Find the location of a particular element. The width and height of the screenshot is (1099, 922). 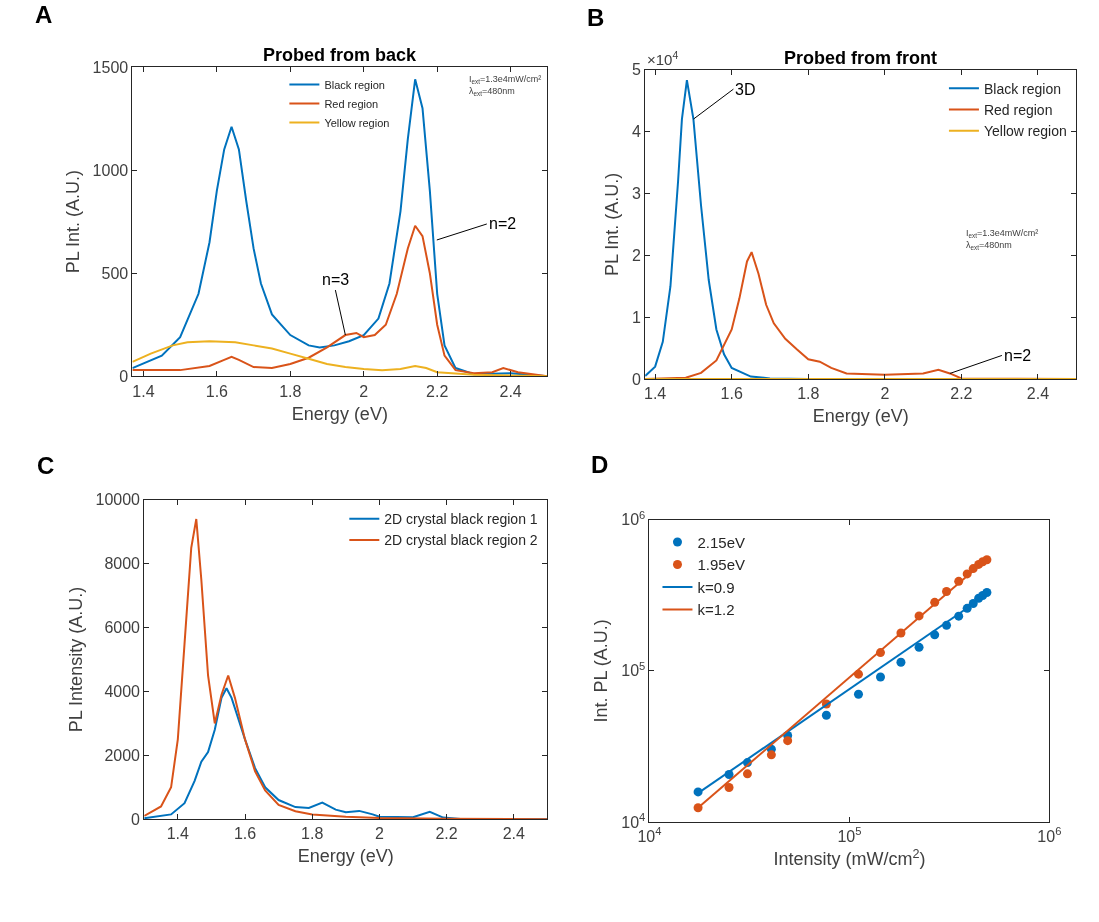

legend-label: 1.95eV is located at coordinates (721, 565).